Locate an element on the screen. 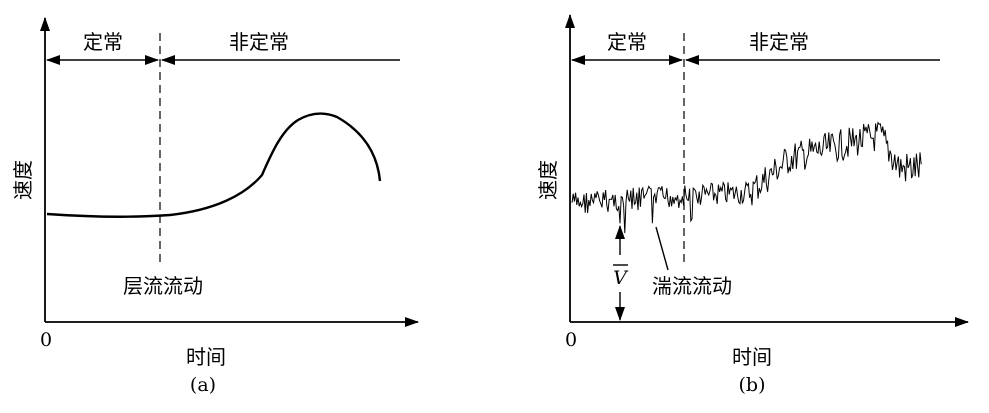  panel-b-flow-label: 湍流流动 is located at coordinates (692, 286).